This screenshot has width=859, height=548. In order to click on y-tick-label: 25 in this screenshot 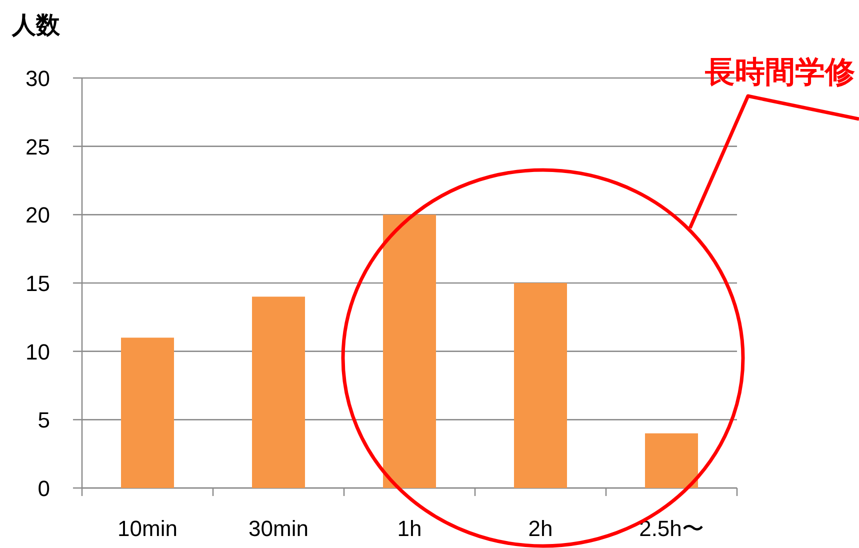, I will do `click(38, 147)`.